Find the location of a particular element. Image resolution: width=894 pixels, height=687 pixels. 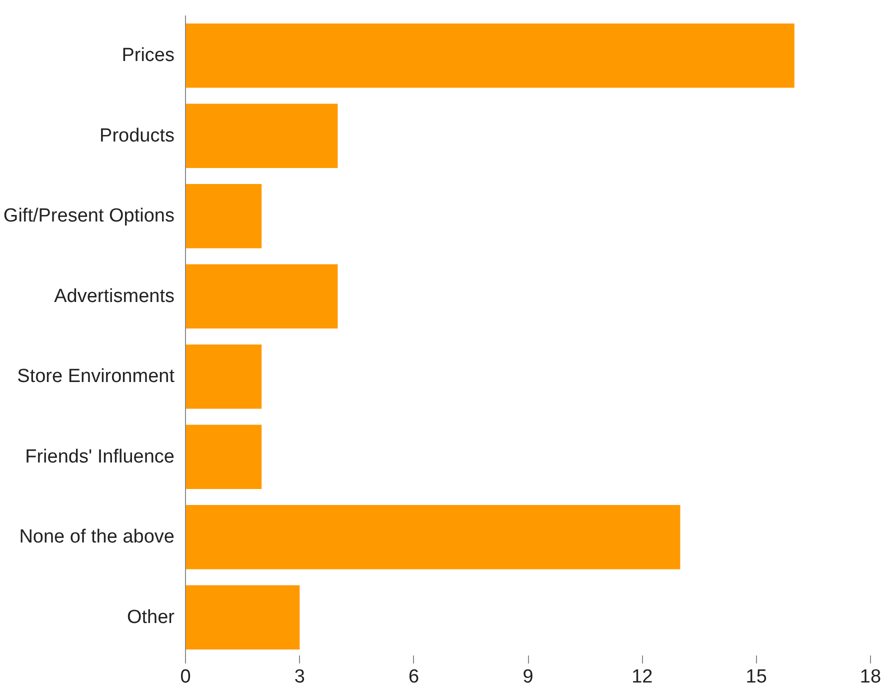

y-tick-label: Advertisments is located at coordinates (114, 296).